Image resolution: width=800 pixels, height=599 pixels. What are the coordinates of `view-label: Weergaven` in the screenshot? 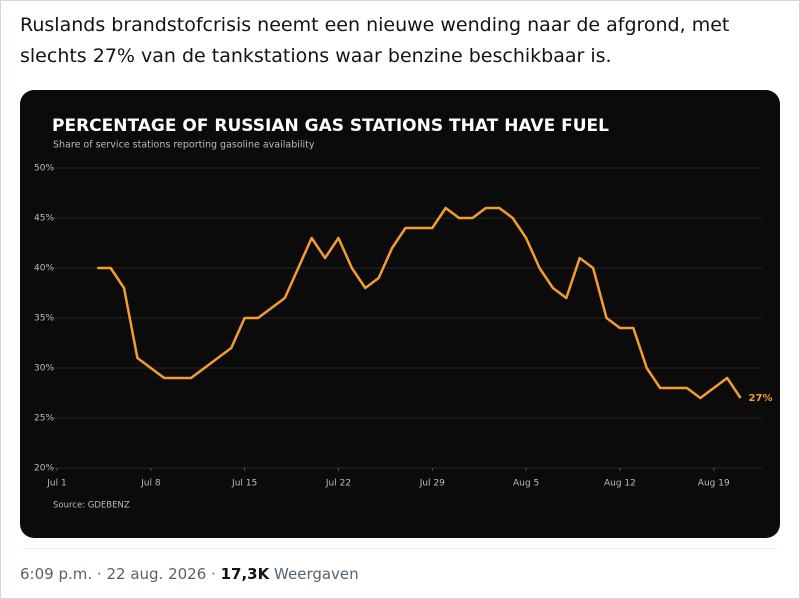 It's located at (316, 574).